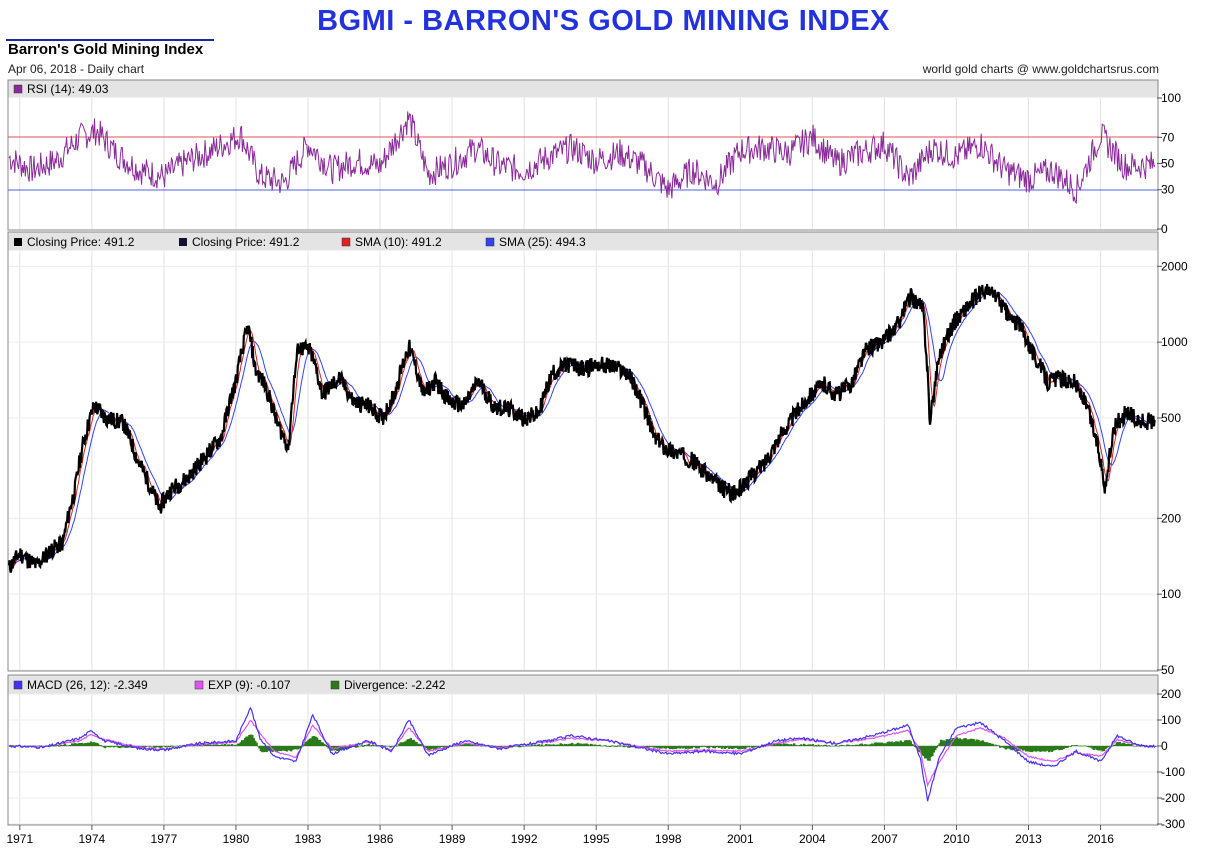  I want to click on chart-subtitle: Apr 06, 2018 - Daily chart, so click(76, 69).